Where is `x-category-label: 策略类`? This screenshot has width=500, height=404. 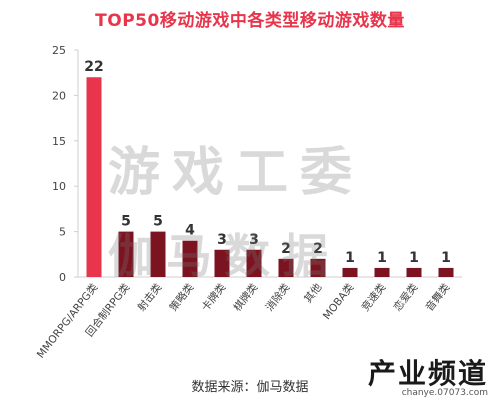
x-category-label: 策略类 is located at coordinates (182, 296).